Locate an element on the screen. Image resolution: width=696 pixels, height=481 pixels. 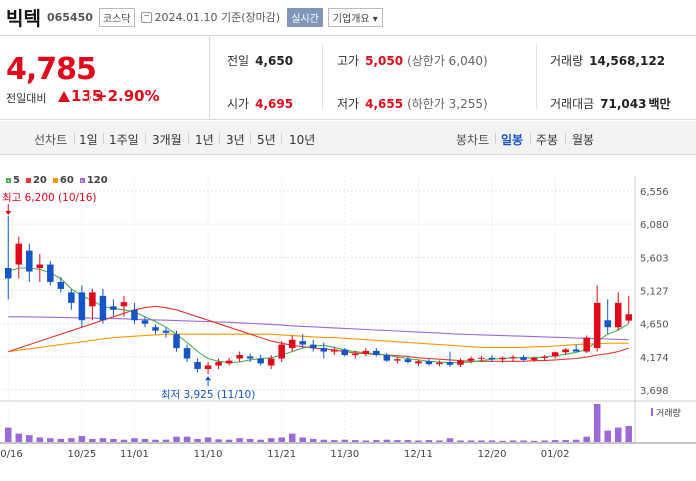
change-value: 135 is located at coordinates (80, 96).